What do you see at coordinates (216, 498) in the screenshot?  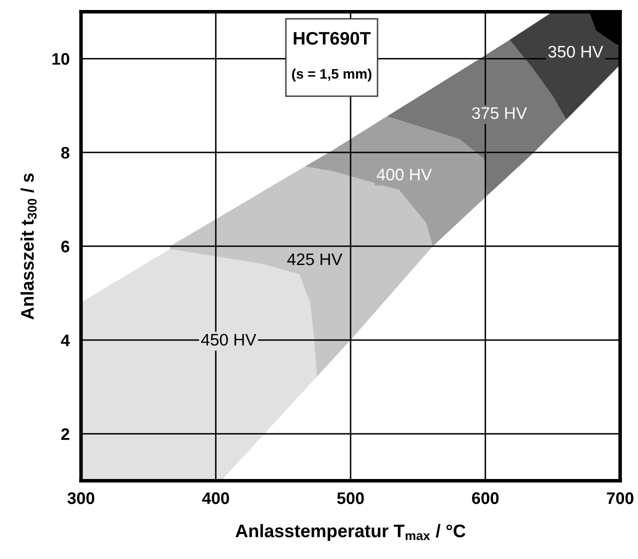 I see `x-tick-label: 400` at bounding box center [216, 498].